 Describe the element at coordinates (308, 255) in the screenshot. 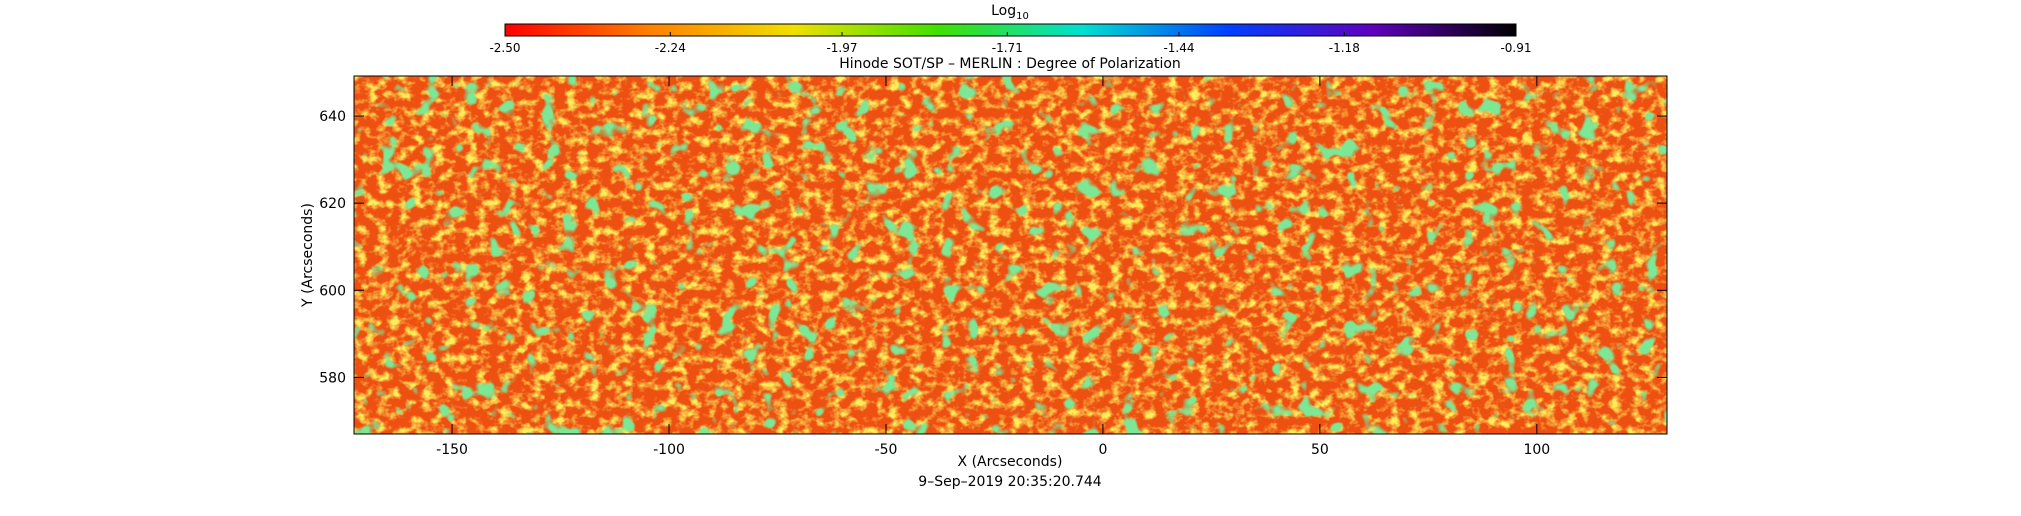

I see `y-axis-label: Y (Arcseconds)` at that location.